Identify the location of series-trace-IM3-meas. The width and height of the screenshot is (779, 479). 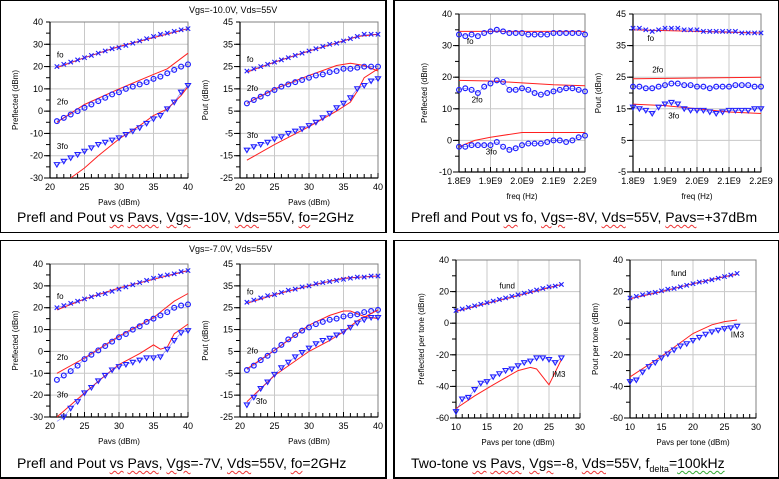
(683, 354).